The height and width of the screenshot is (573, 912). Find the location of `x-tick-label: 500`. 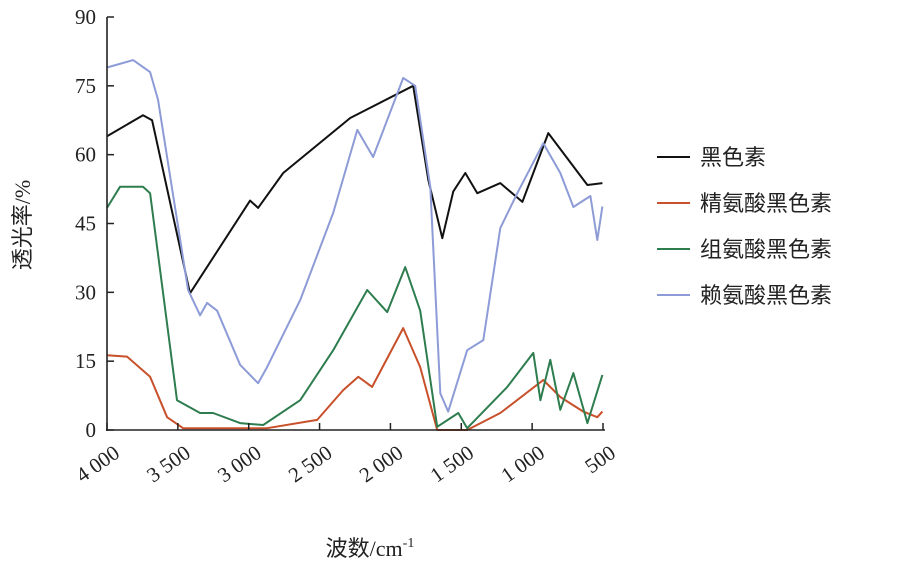

x-tick-label: 500 is located at coordinates (600, 459).